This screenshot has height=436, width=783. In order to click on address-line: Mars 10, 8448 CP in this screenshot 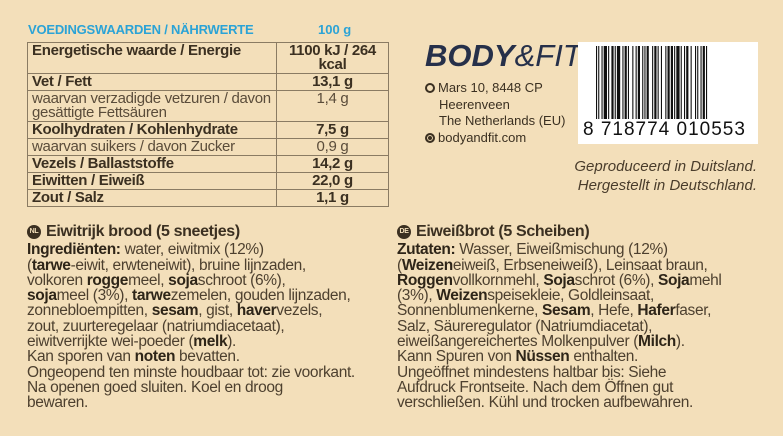, I will do `click(490, 87)`.